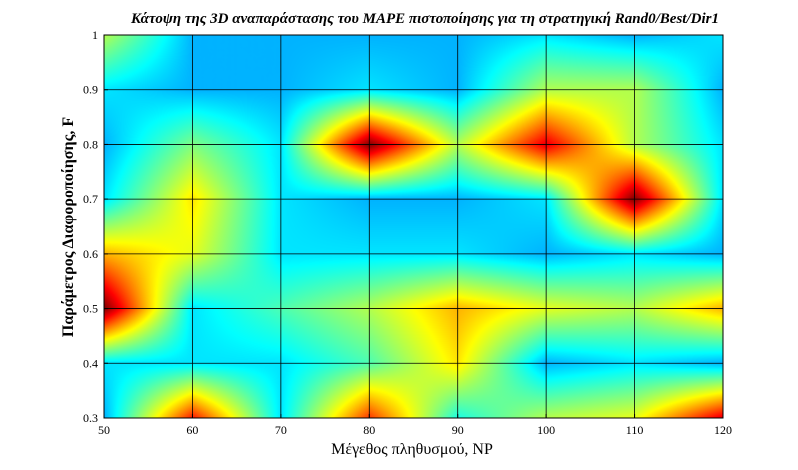 The height and width of the screenshot is (470, 798). I want to click on x-tick-label: 100, so click(546, 430).